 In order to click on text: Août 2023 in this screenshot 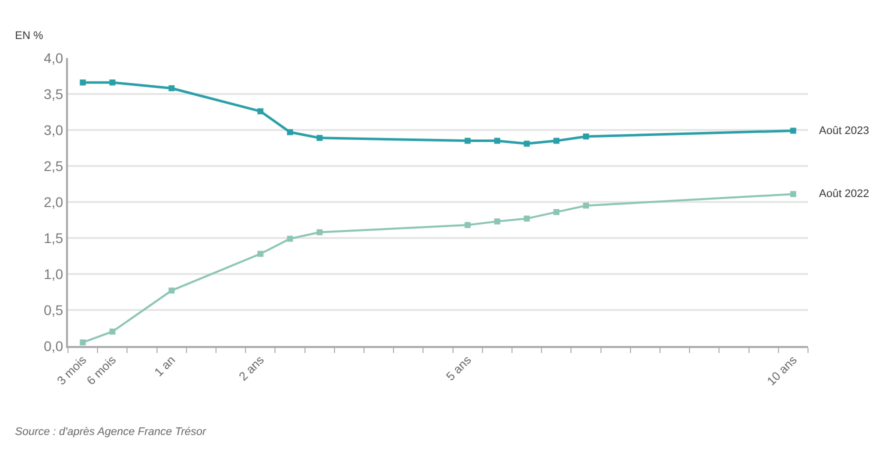, I will do `click(844, 131)`.